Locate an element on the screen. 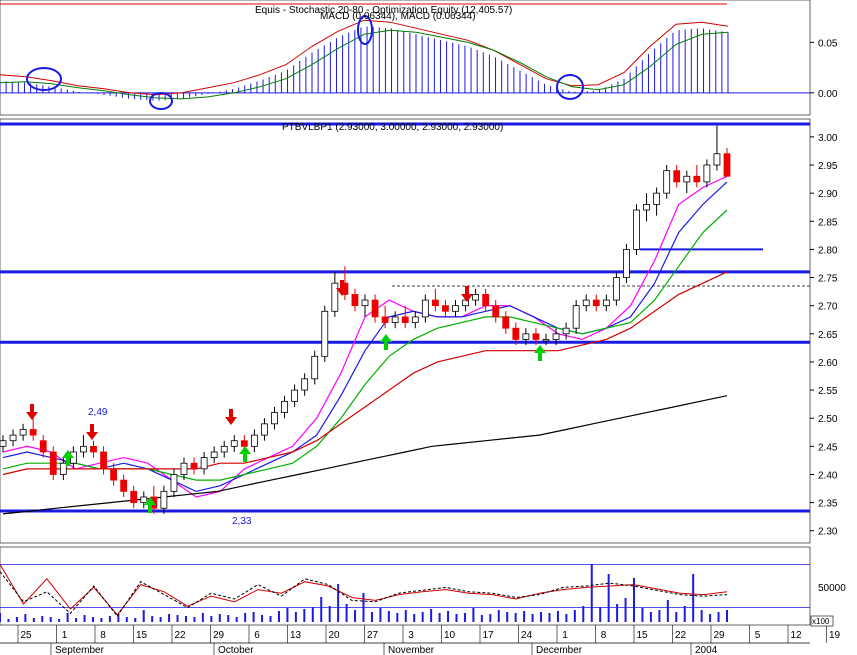 Image resolution: width=857 pixels, height=655 pixels. price-tick-label: 2.55 is located at coordinates (828, 391).